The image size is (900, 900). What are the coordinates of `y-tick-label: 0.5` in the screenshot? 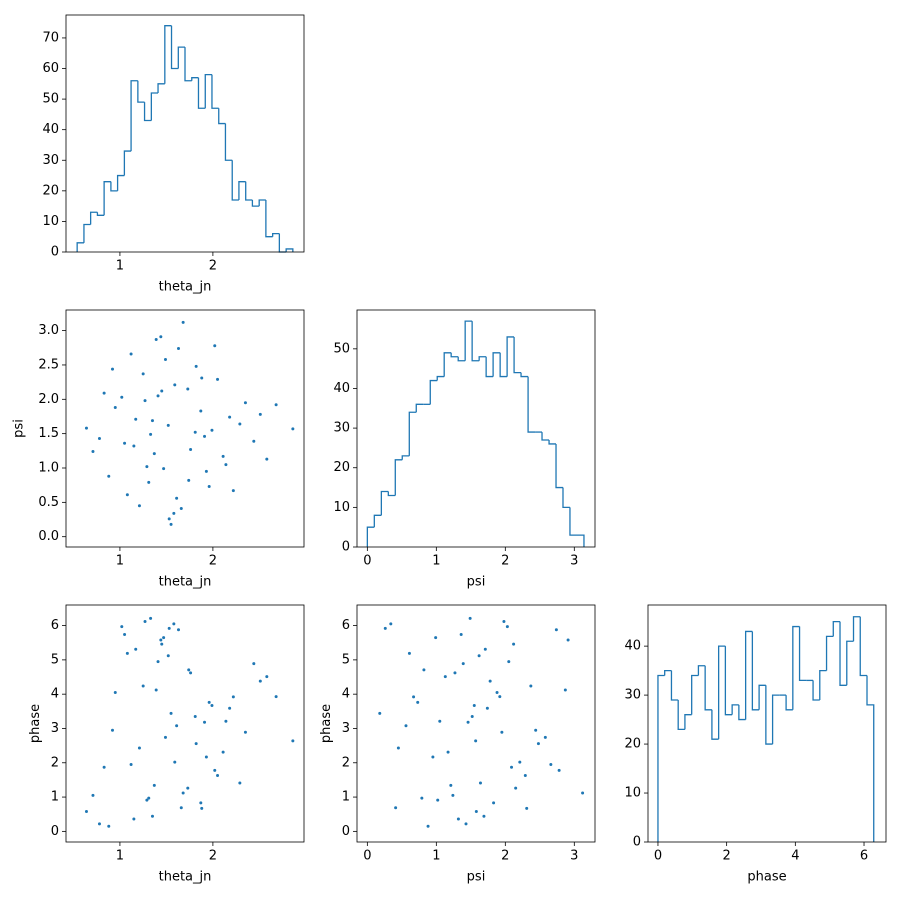 It's located at (48, 502).